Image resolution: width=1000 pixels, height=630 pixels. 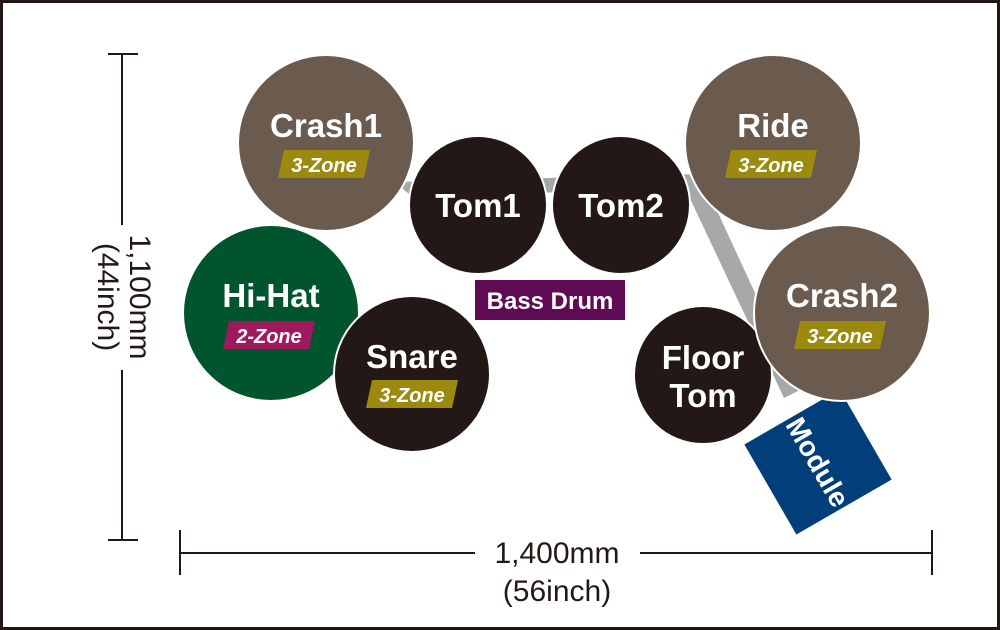 What do you see at coordinates (840, 337) in the screenshot?
I see `crash2-zone-badge: 3-Zone` at bounding box center [840, 337].